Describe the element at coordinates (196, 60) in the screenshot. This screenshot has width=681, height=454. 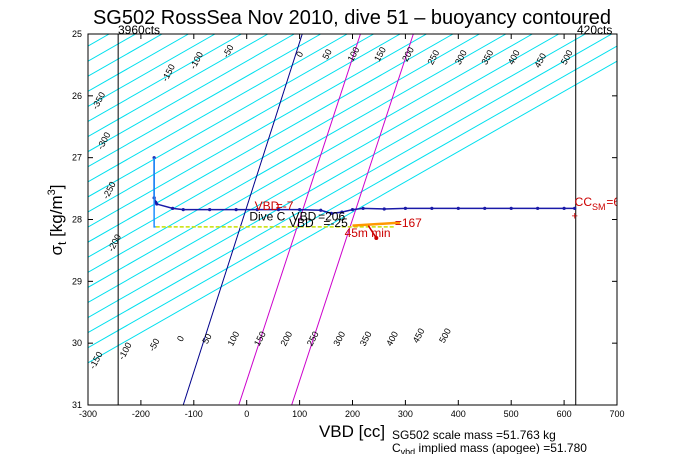
I see `contour-label-top: -100` at that location.